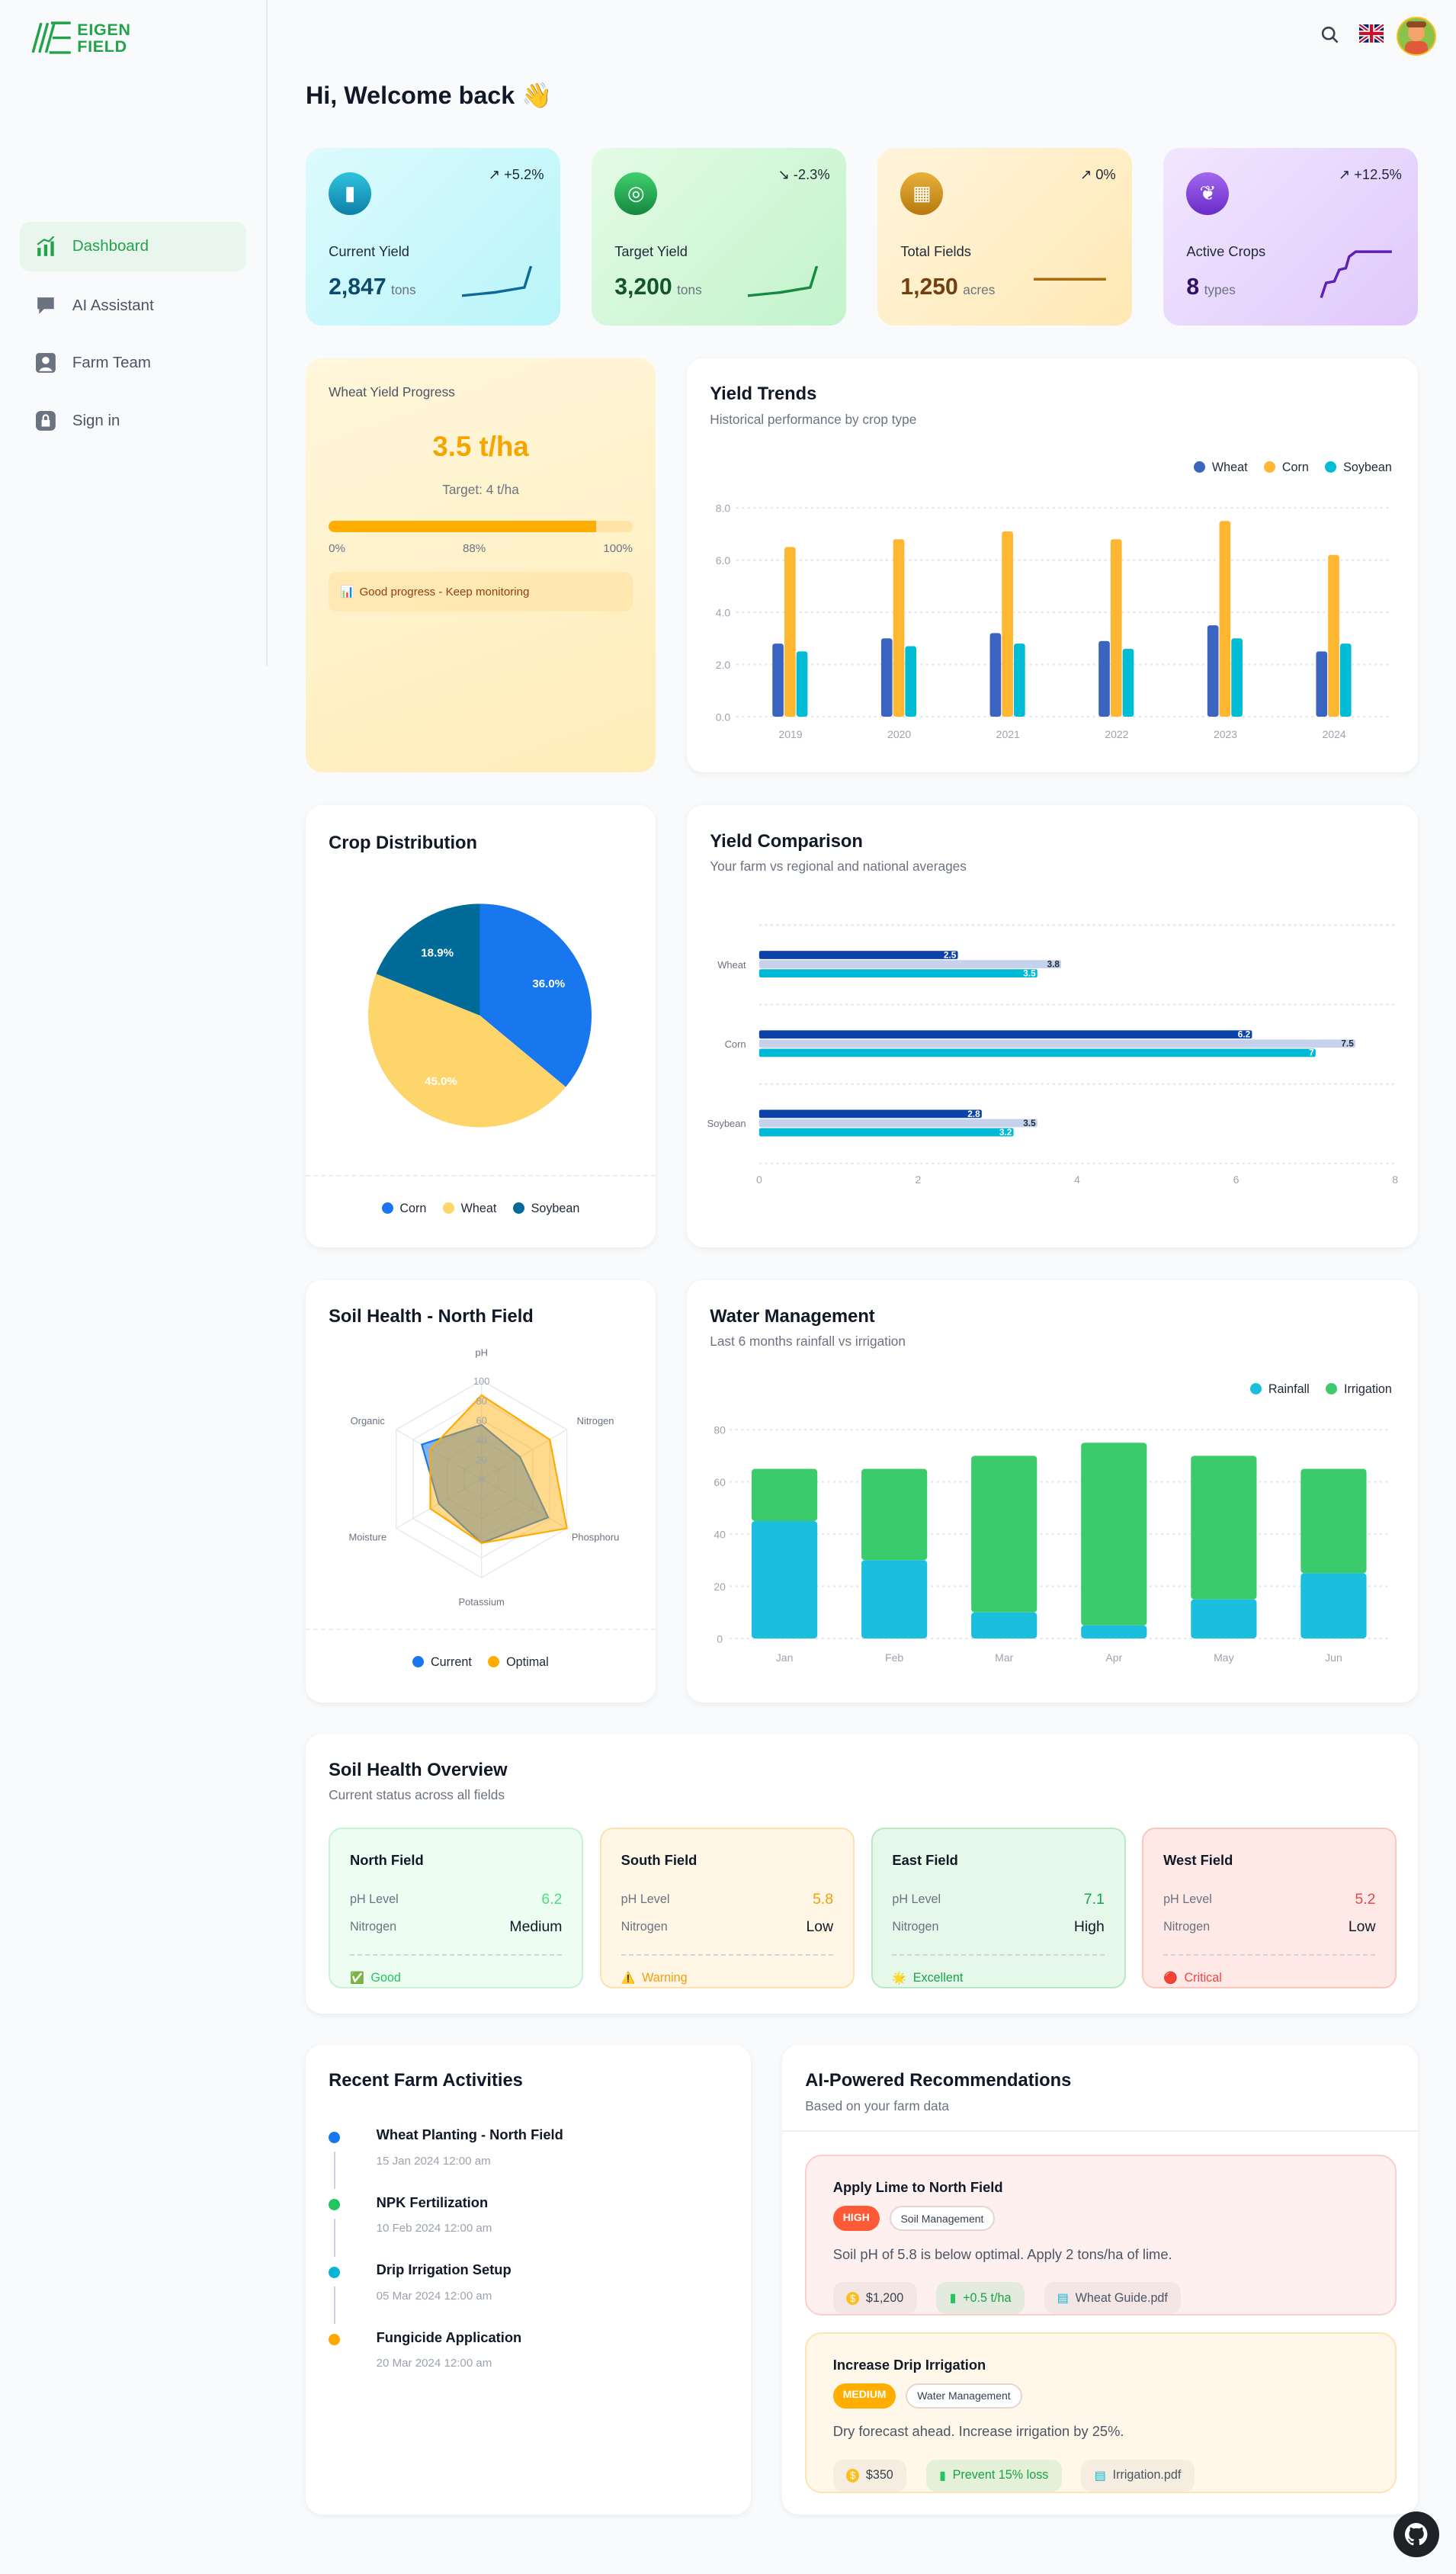 The width and height of the screenshot is (1456, 2574). What do you see at coordinates (1113, 2298) in the screenshot?
I see `document-chip: ▤ Wheat Guide.pdf` at bounding box center [1113, 2298].